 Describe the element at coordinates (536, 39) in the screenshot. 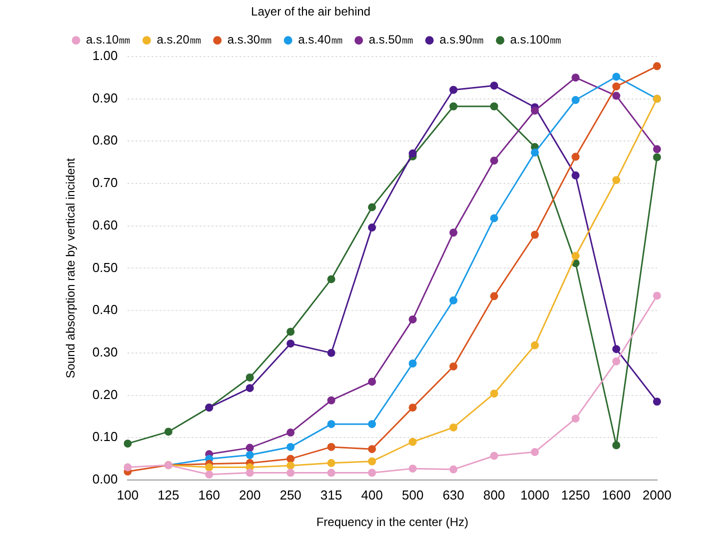

I see `legend-label: a.s.100㎜` at that location.